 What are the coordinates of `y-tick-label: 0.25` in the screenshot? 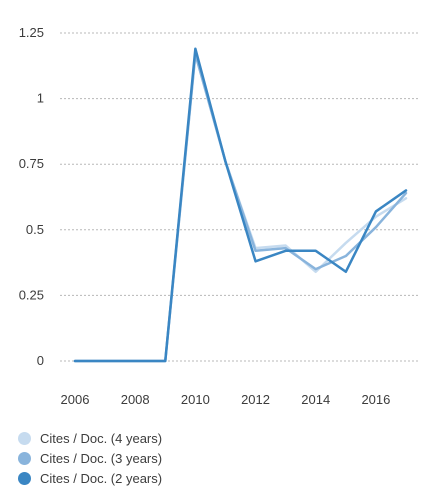 It's located at (31, 294).